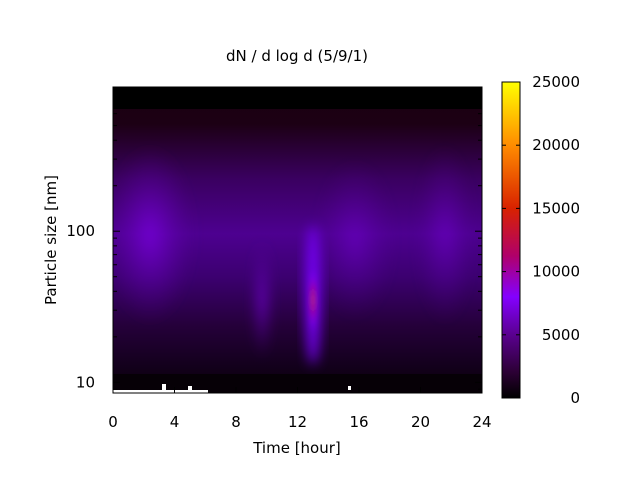 The image size is (640, 480). I want to click on heatmap-blob-afternoon, so click(355, 240).